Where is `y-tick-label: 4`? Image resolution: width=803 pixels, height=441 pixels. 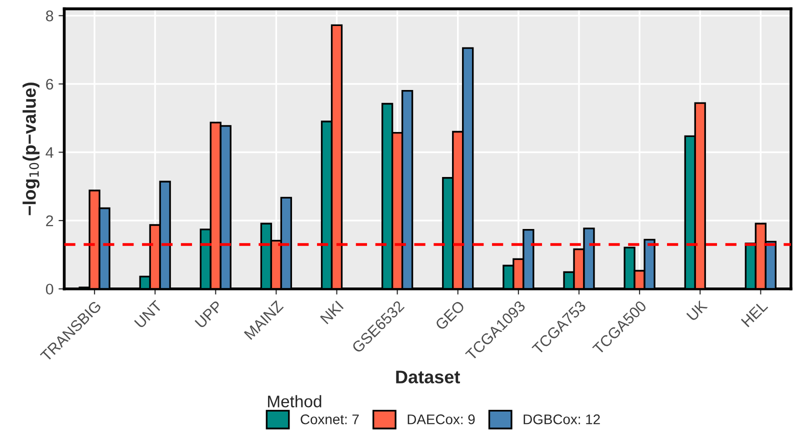 y-tick-label: 4 is located at coordinates (50, 152).